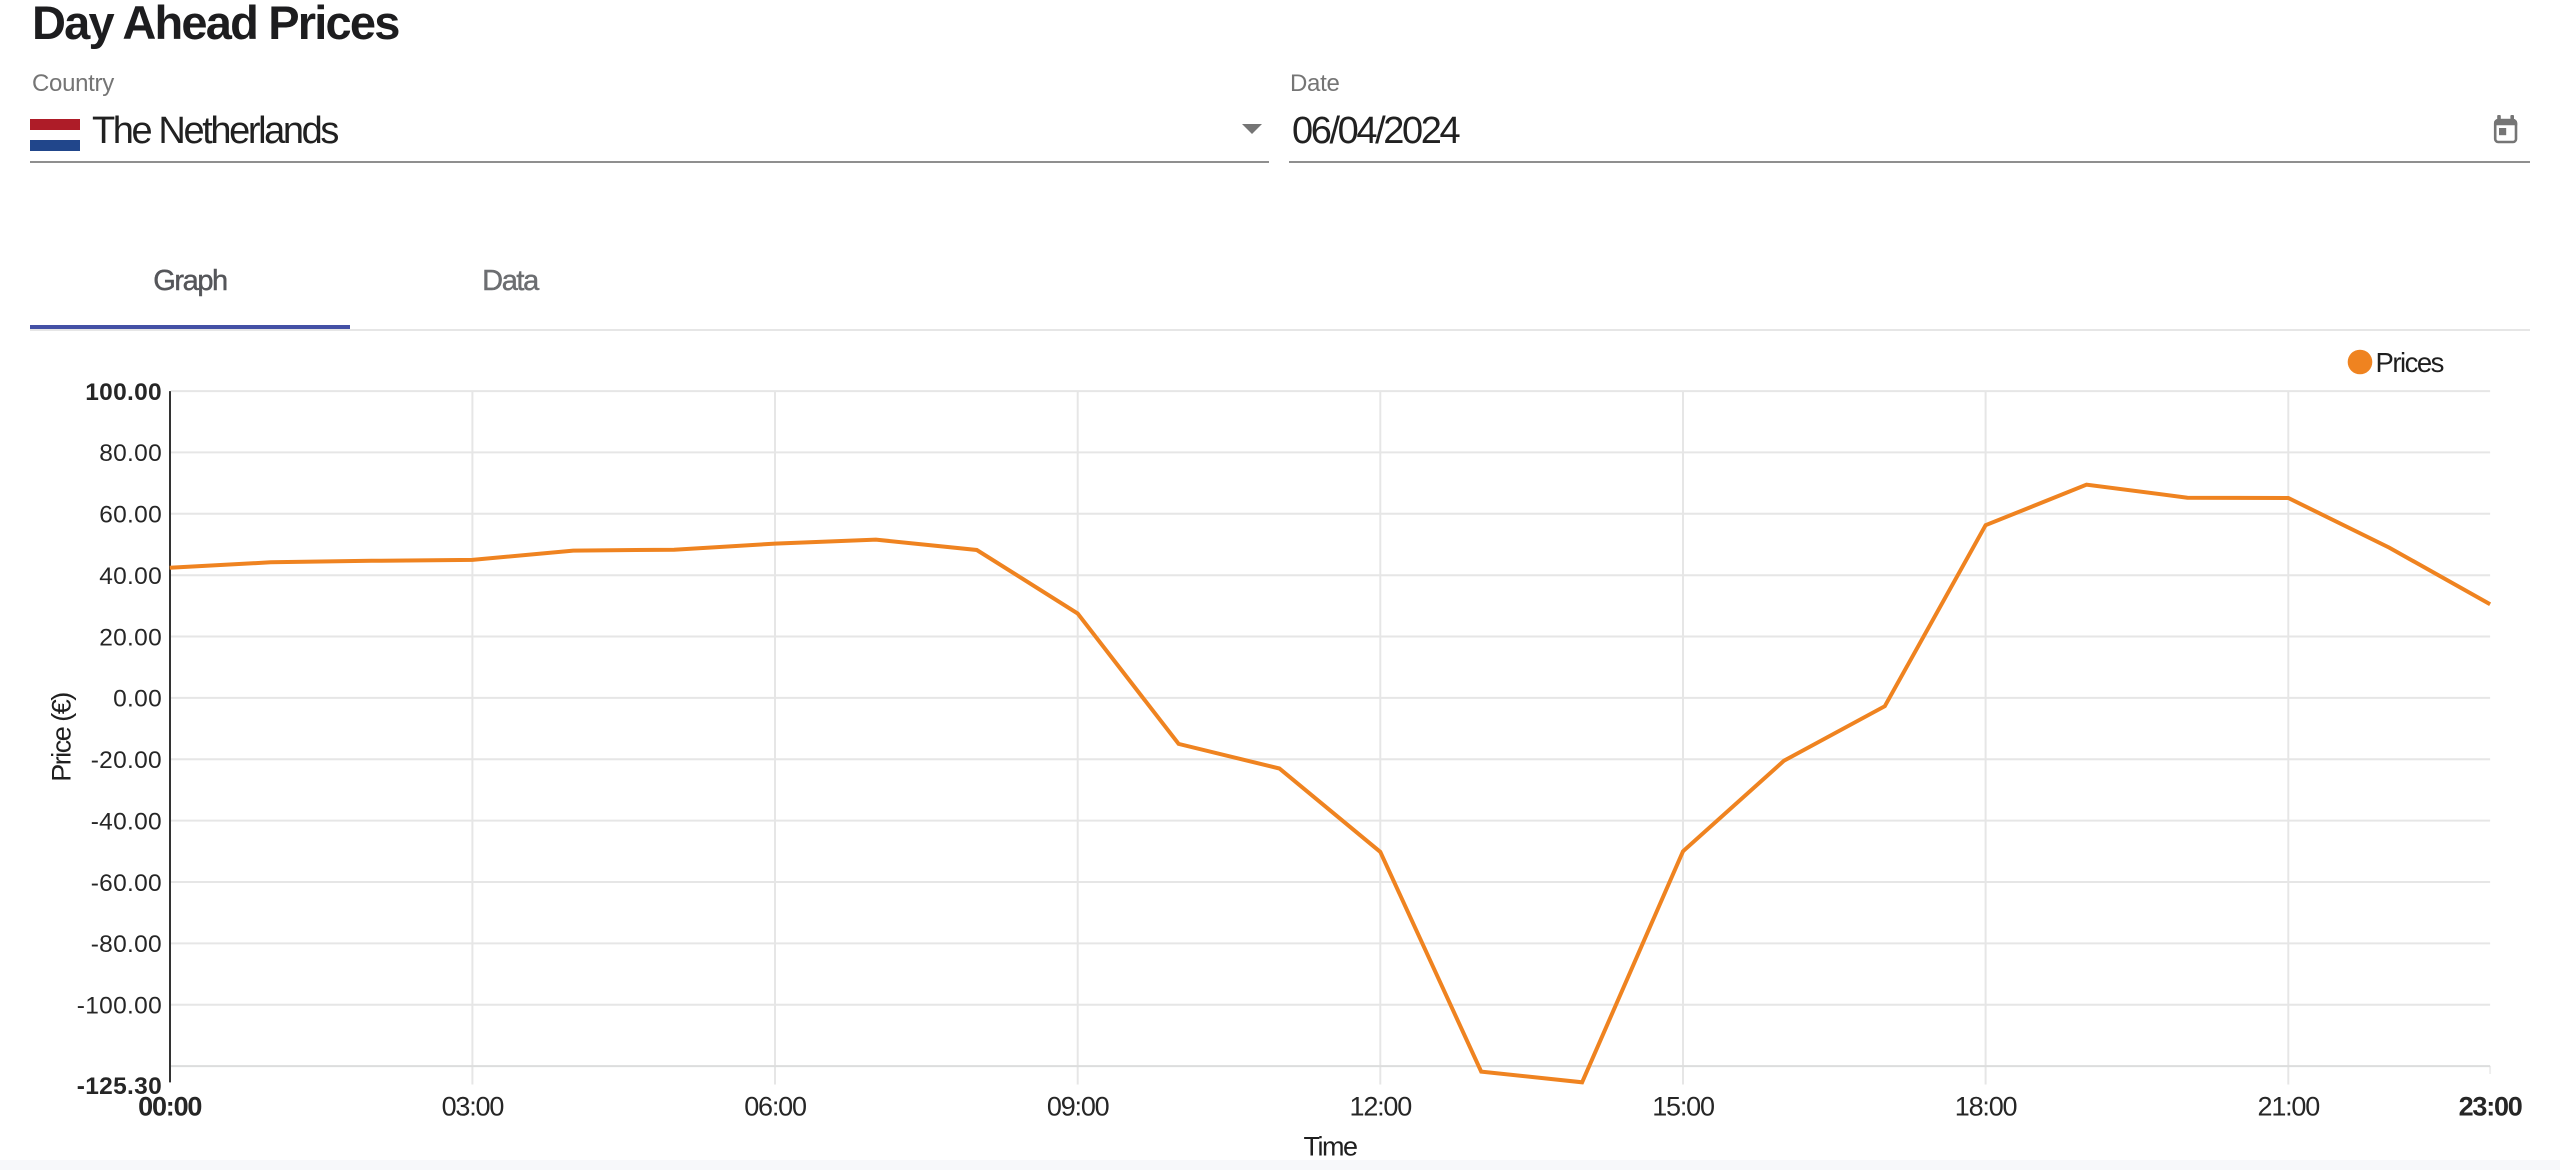 The image size is (2560, 1170). Describe the element at coordinates (130, 453) in the screenshot. I see `svg-text: 80.00` at that location.